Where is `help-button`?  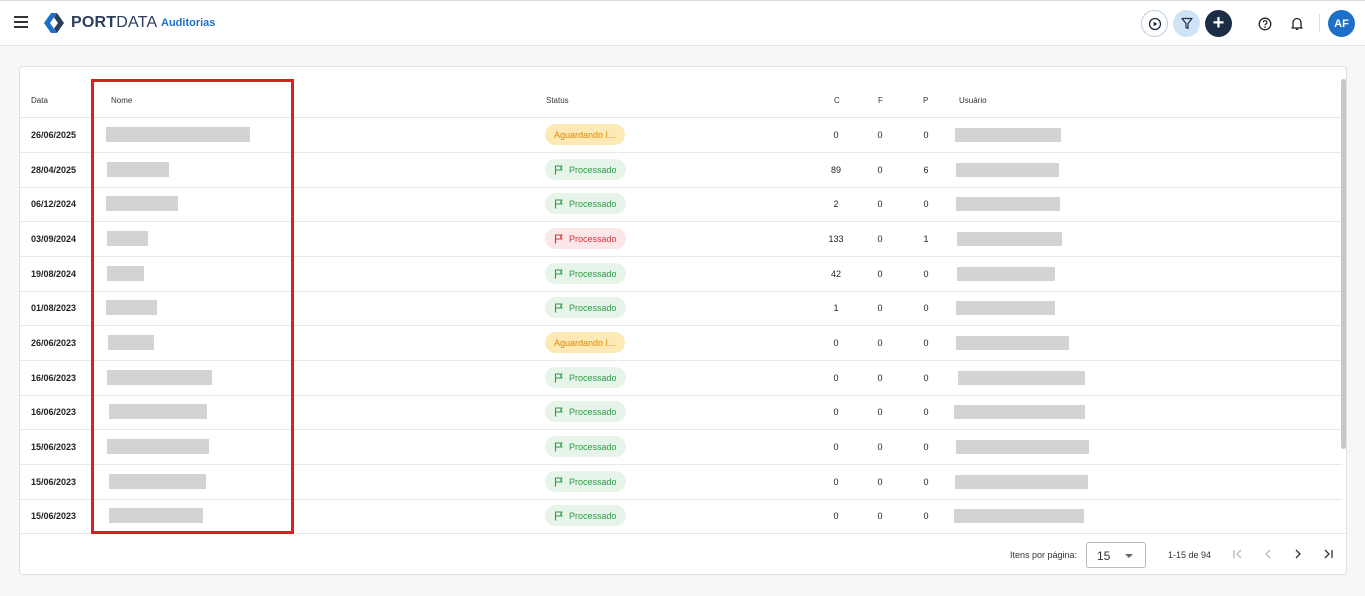
help-button is located at coordinates (1264, 23).